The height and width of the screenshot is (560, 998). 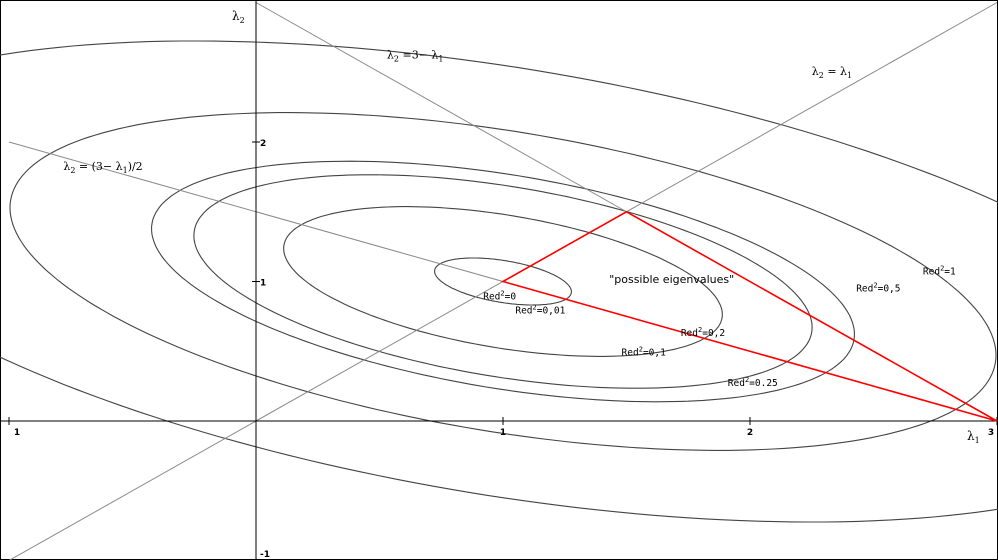 What do you see at coordinates (973, 437) in the screenshot?
I see `x-axis-label: λ1` at bounding box center [973, 437].